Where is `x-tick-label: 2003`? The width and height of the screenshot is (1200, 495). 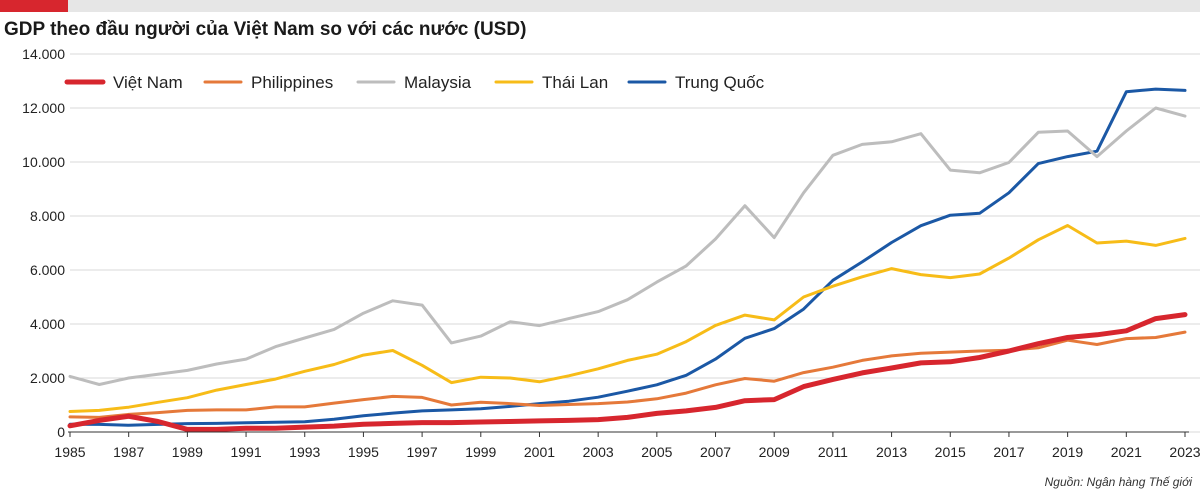 x-tick-label: 2003 is located at coordinates (598, 452).